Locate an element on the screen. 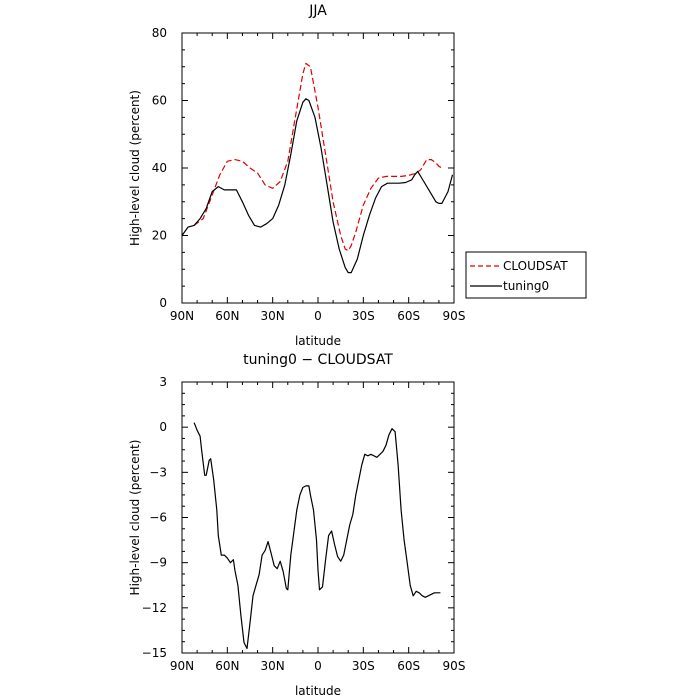  bottom-y-tick-label: 0 is located at coordinates (163, 427).